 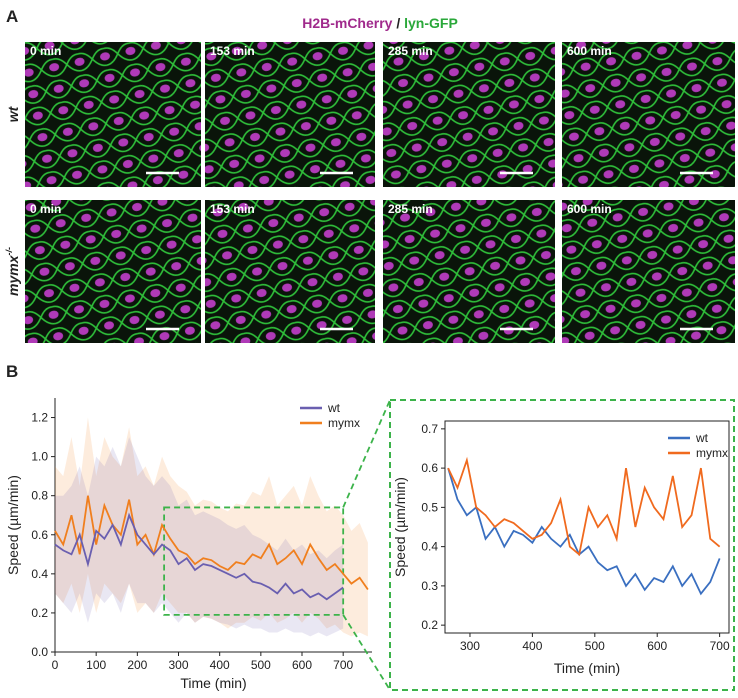 What do you see at coordinates (398, 23) in the screenshot?
I see `title-part: /` at bounding box center [398, 23].